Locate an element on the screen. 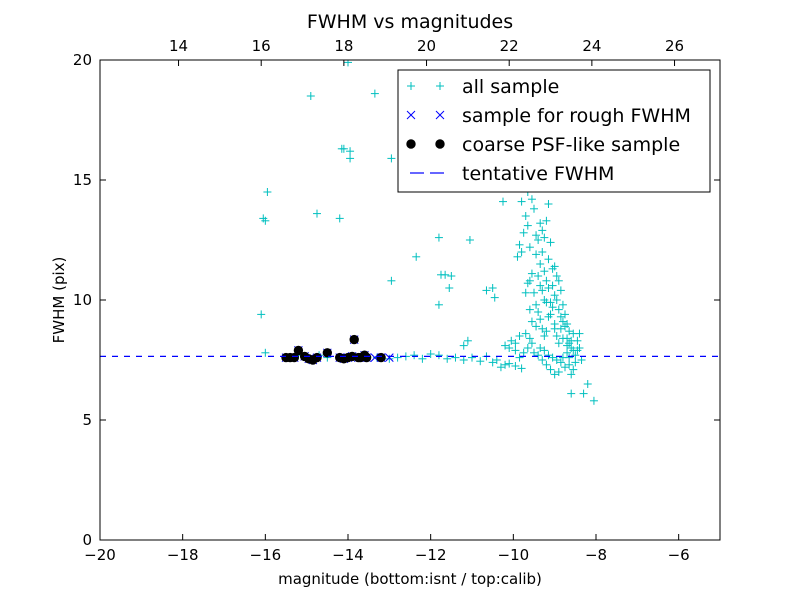 The width and height of the screenshot is (800, 600). y-tick-label: 10 is located at coordinates (82, 300).